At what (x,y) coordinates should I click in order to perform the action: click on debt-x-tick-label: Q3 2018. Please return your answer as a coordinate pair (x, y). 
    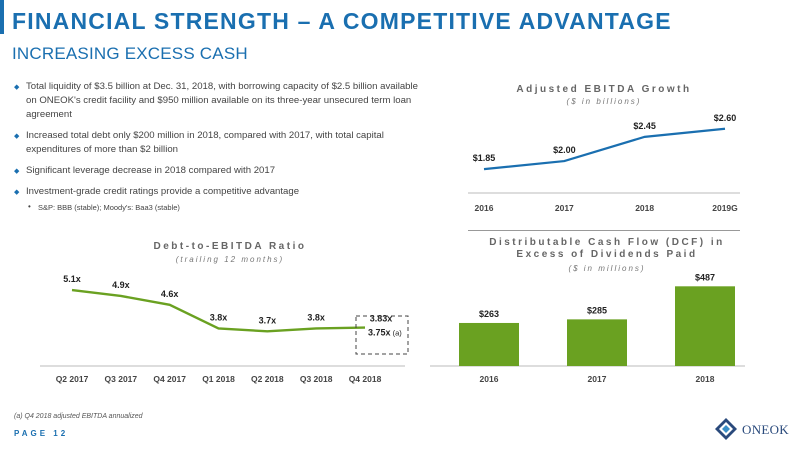
    Looking at the image, I should click on (316, 379).